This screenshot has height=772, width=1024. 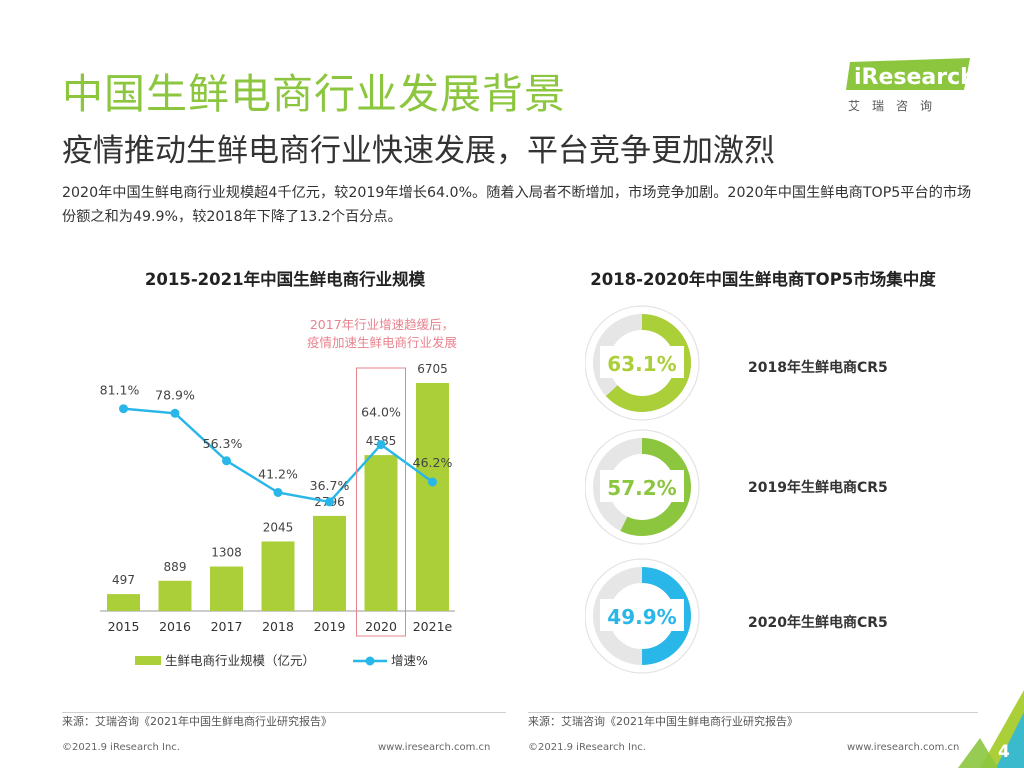 I want to click on donut-category-label: 2019年生鲜电商CR5, so click(x=818, y=487).